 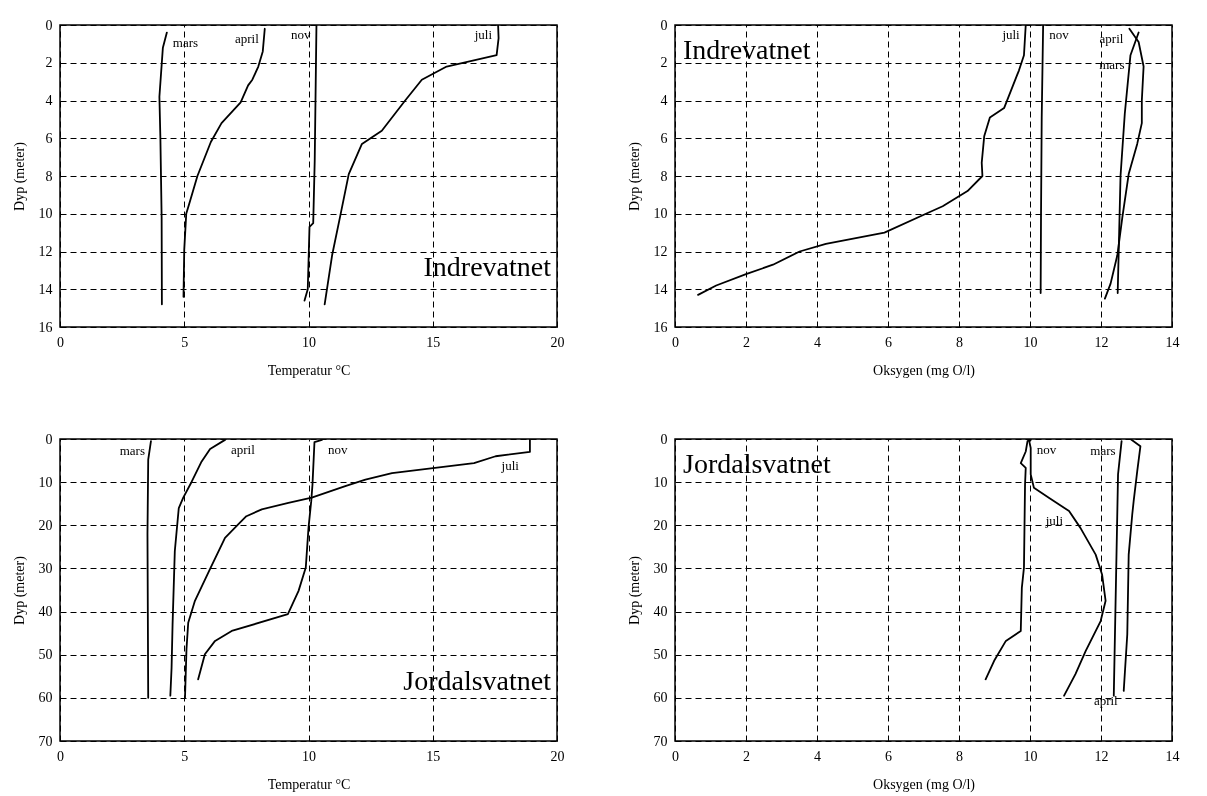 What do you see at coordinates (757, 463) in the screenshot?
I see `chart-title: Jordalsvatnet` at bounding box center [757, 463].